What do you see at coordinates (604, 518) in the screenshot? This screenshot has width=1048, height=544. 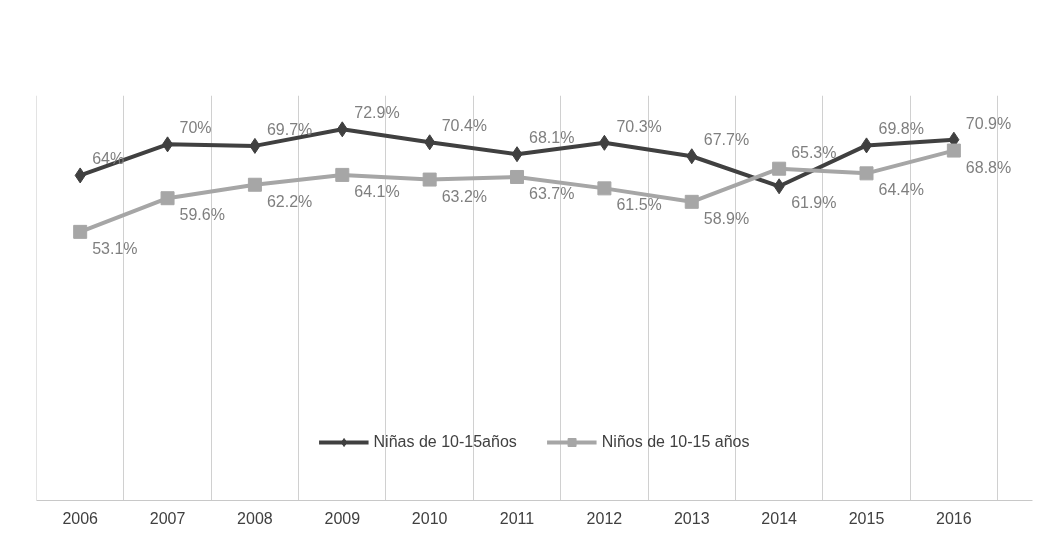 I see `x-tick-label: 2012` at bounding box center [604, 518].